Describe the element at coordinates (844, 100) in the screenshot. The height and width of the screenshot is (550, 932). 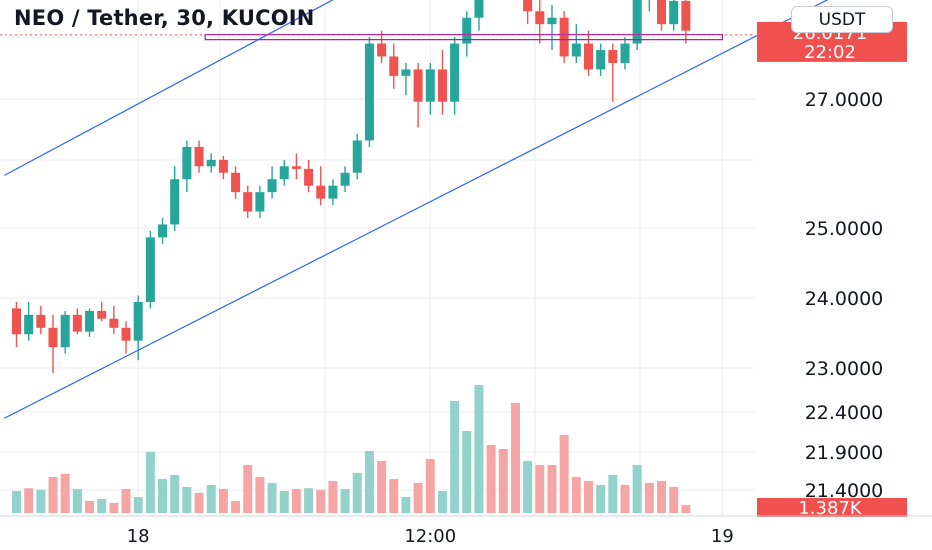
I see `price-tick-label: 27.0000` at that location.